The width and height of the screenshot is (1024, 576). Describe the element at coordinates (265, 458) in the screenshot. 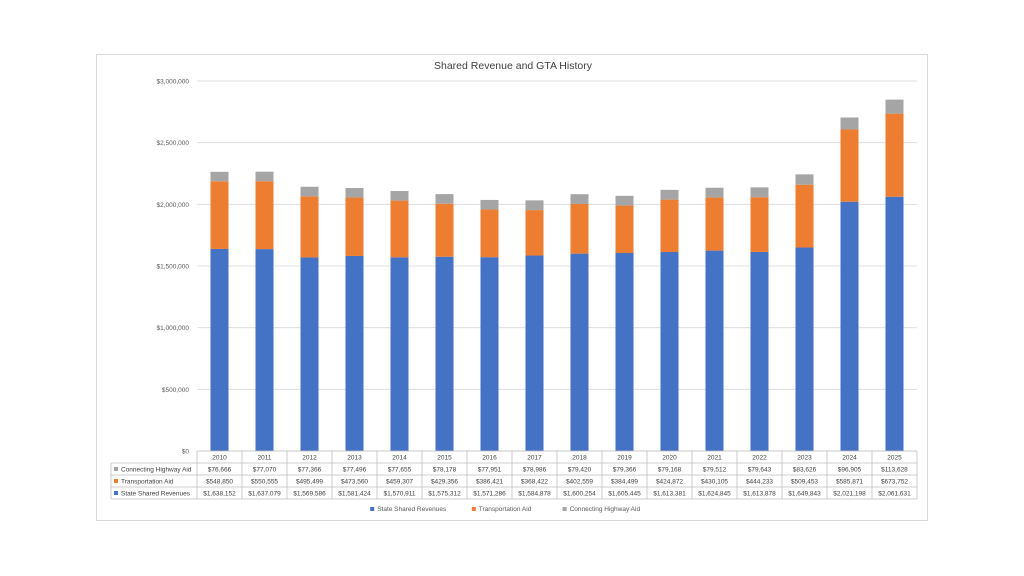

I see `x-tick-label: 2011` at that location.